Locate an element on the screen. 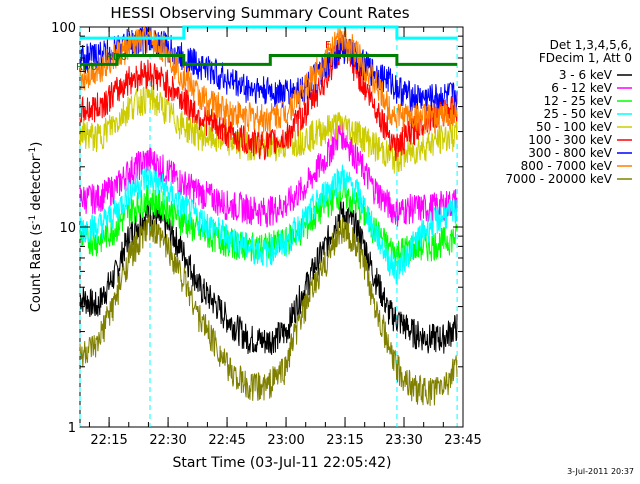 The width and height of the screenshot is (640, 484). step-layer is located at coordinates (269, 45).